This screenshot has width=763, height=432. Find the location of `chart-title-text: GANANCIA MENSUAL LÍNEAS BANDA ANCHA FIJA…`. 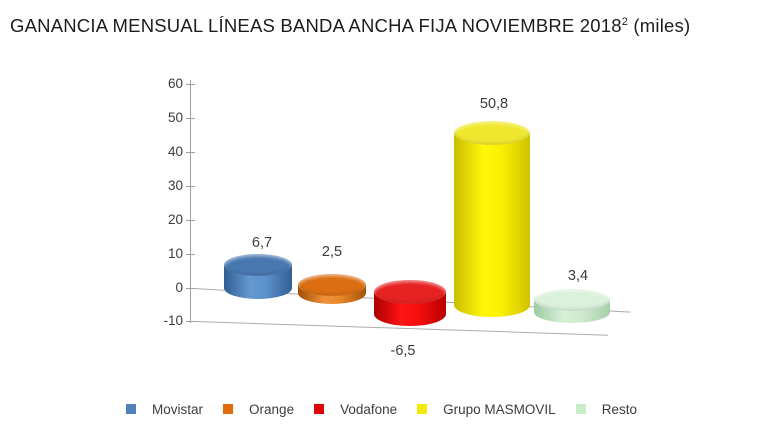

chart-title-text: GANANCIA MENSUAL LÍNEAS BANDA ANCHA FIJA… is located at coordinates (316, 25).